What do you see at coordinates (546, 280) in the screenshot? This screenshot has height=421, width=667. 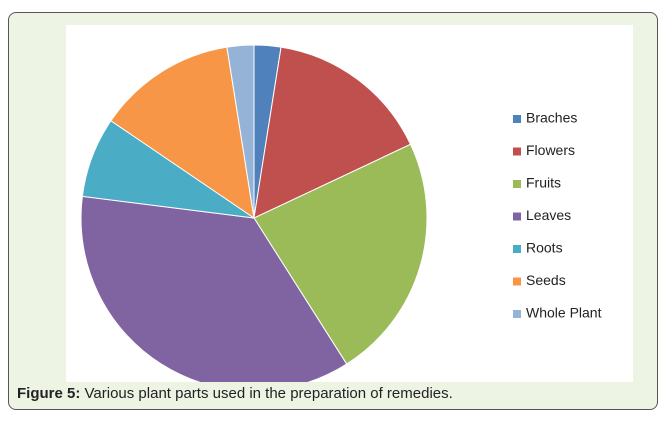 I see `legend-label: Seeds` at bounding box center [546, 280].